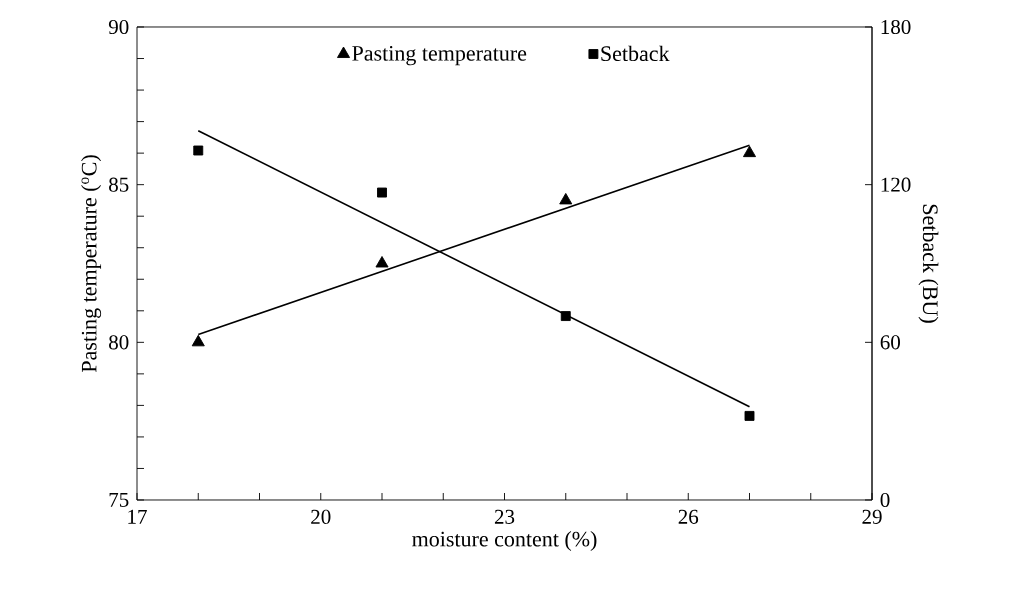 The image size is (1019, 595). I want to click on y-tick-label: 80, so click(119, 342).